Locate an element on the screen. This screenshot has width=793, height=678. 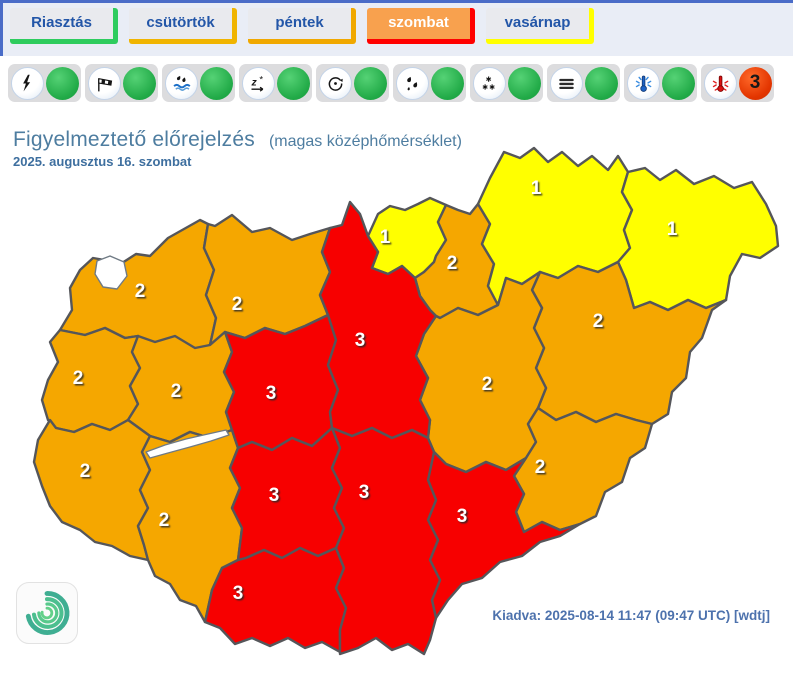
windsock-icon is located at coordinates (104, 83).